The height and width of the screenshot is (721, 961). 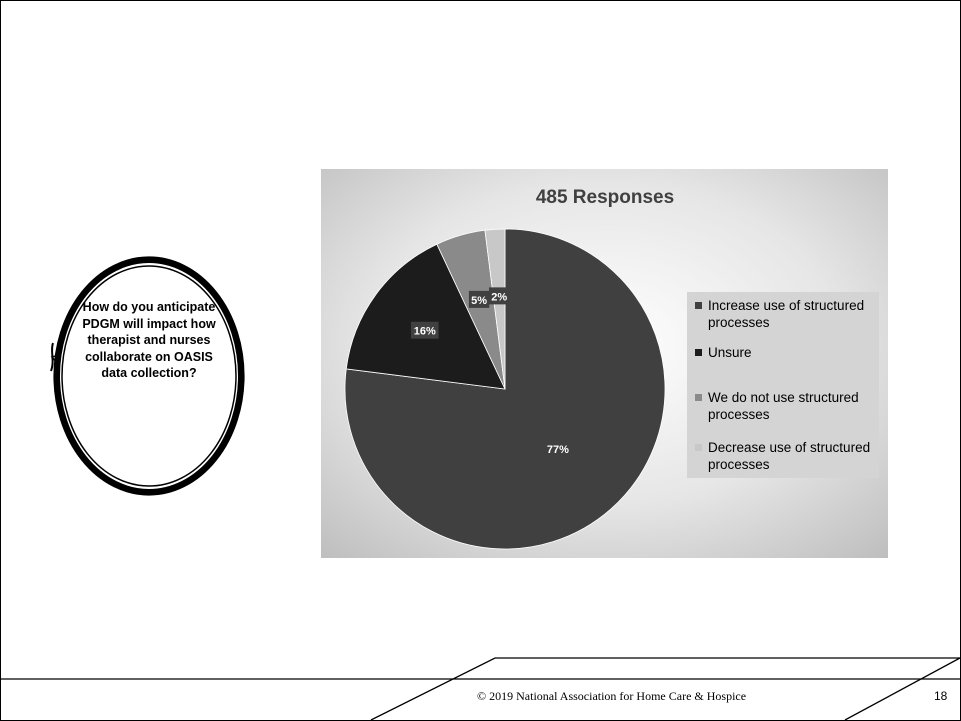 I want to click on data-label: 2%, so click(x=499, y=297).